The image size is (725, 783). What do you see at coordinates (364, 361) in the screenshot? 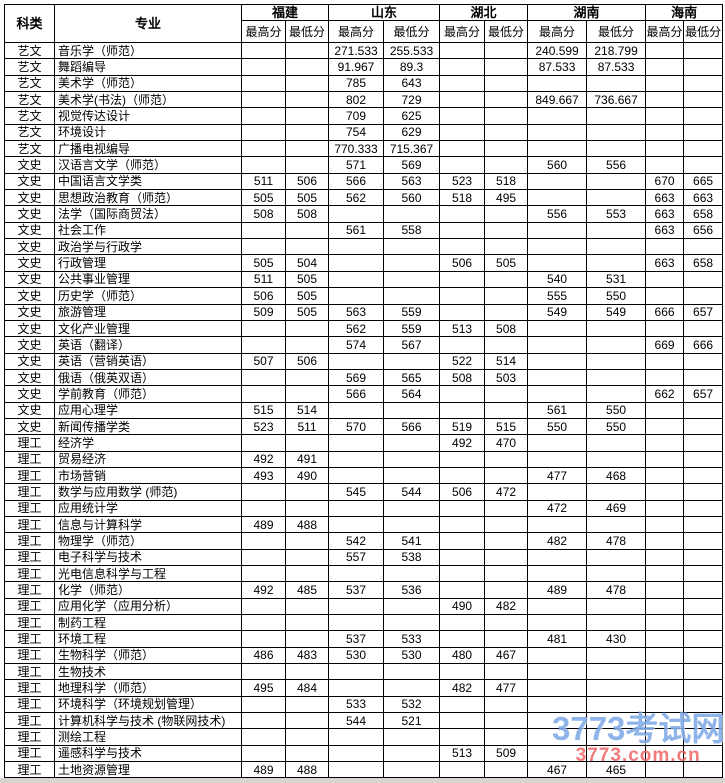
I see `table-row: 文史 英语（营销英语） 507 506 522 514` at bounding box center [364, 361].